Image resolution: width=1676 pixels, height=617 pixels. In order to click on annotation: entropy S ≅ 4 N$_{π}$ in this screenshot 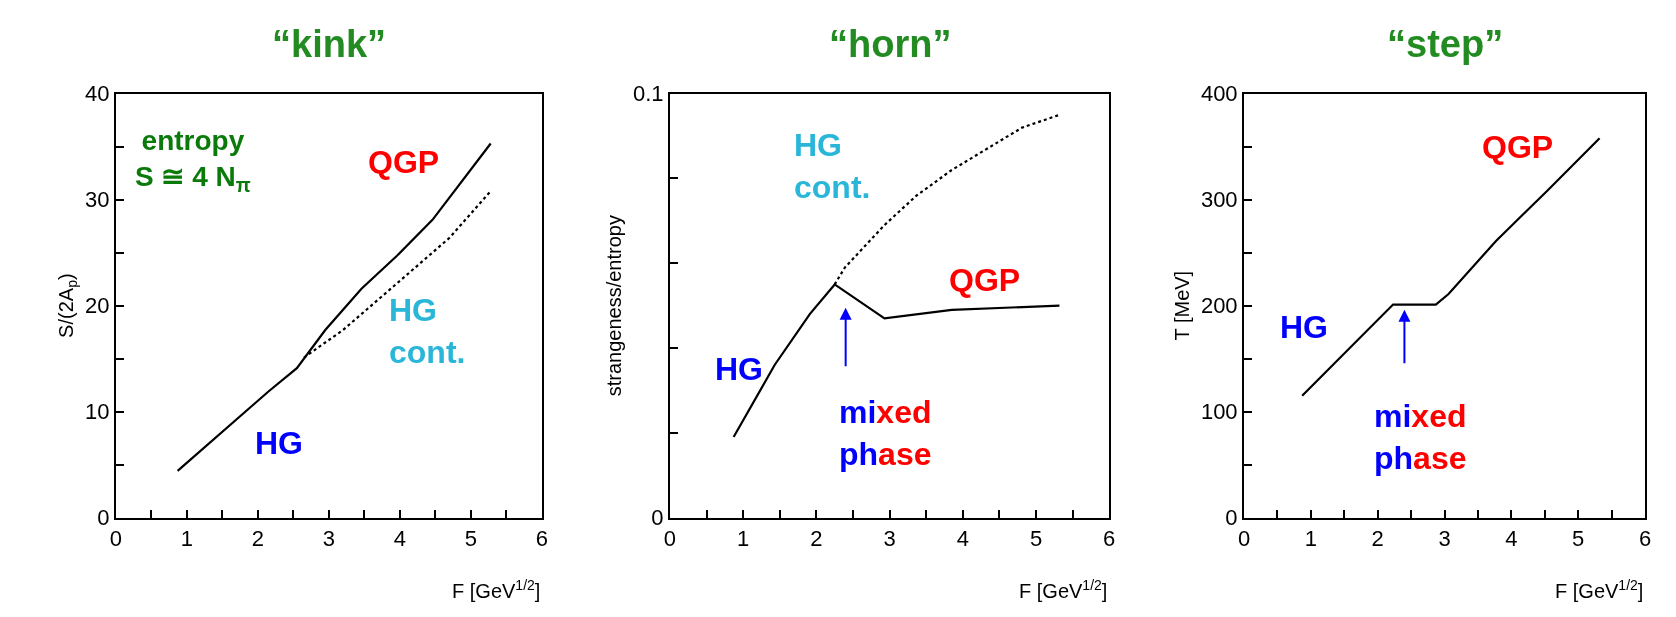, I will do `click(193, 161)`.